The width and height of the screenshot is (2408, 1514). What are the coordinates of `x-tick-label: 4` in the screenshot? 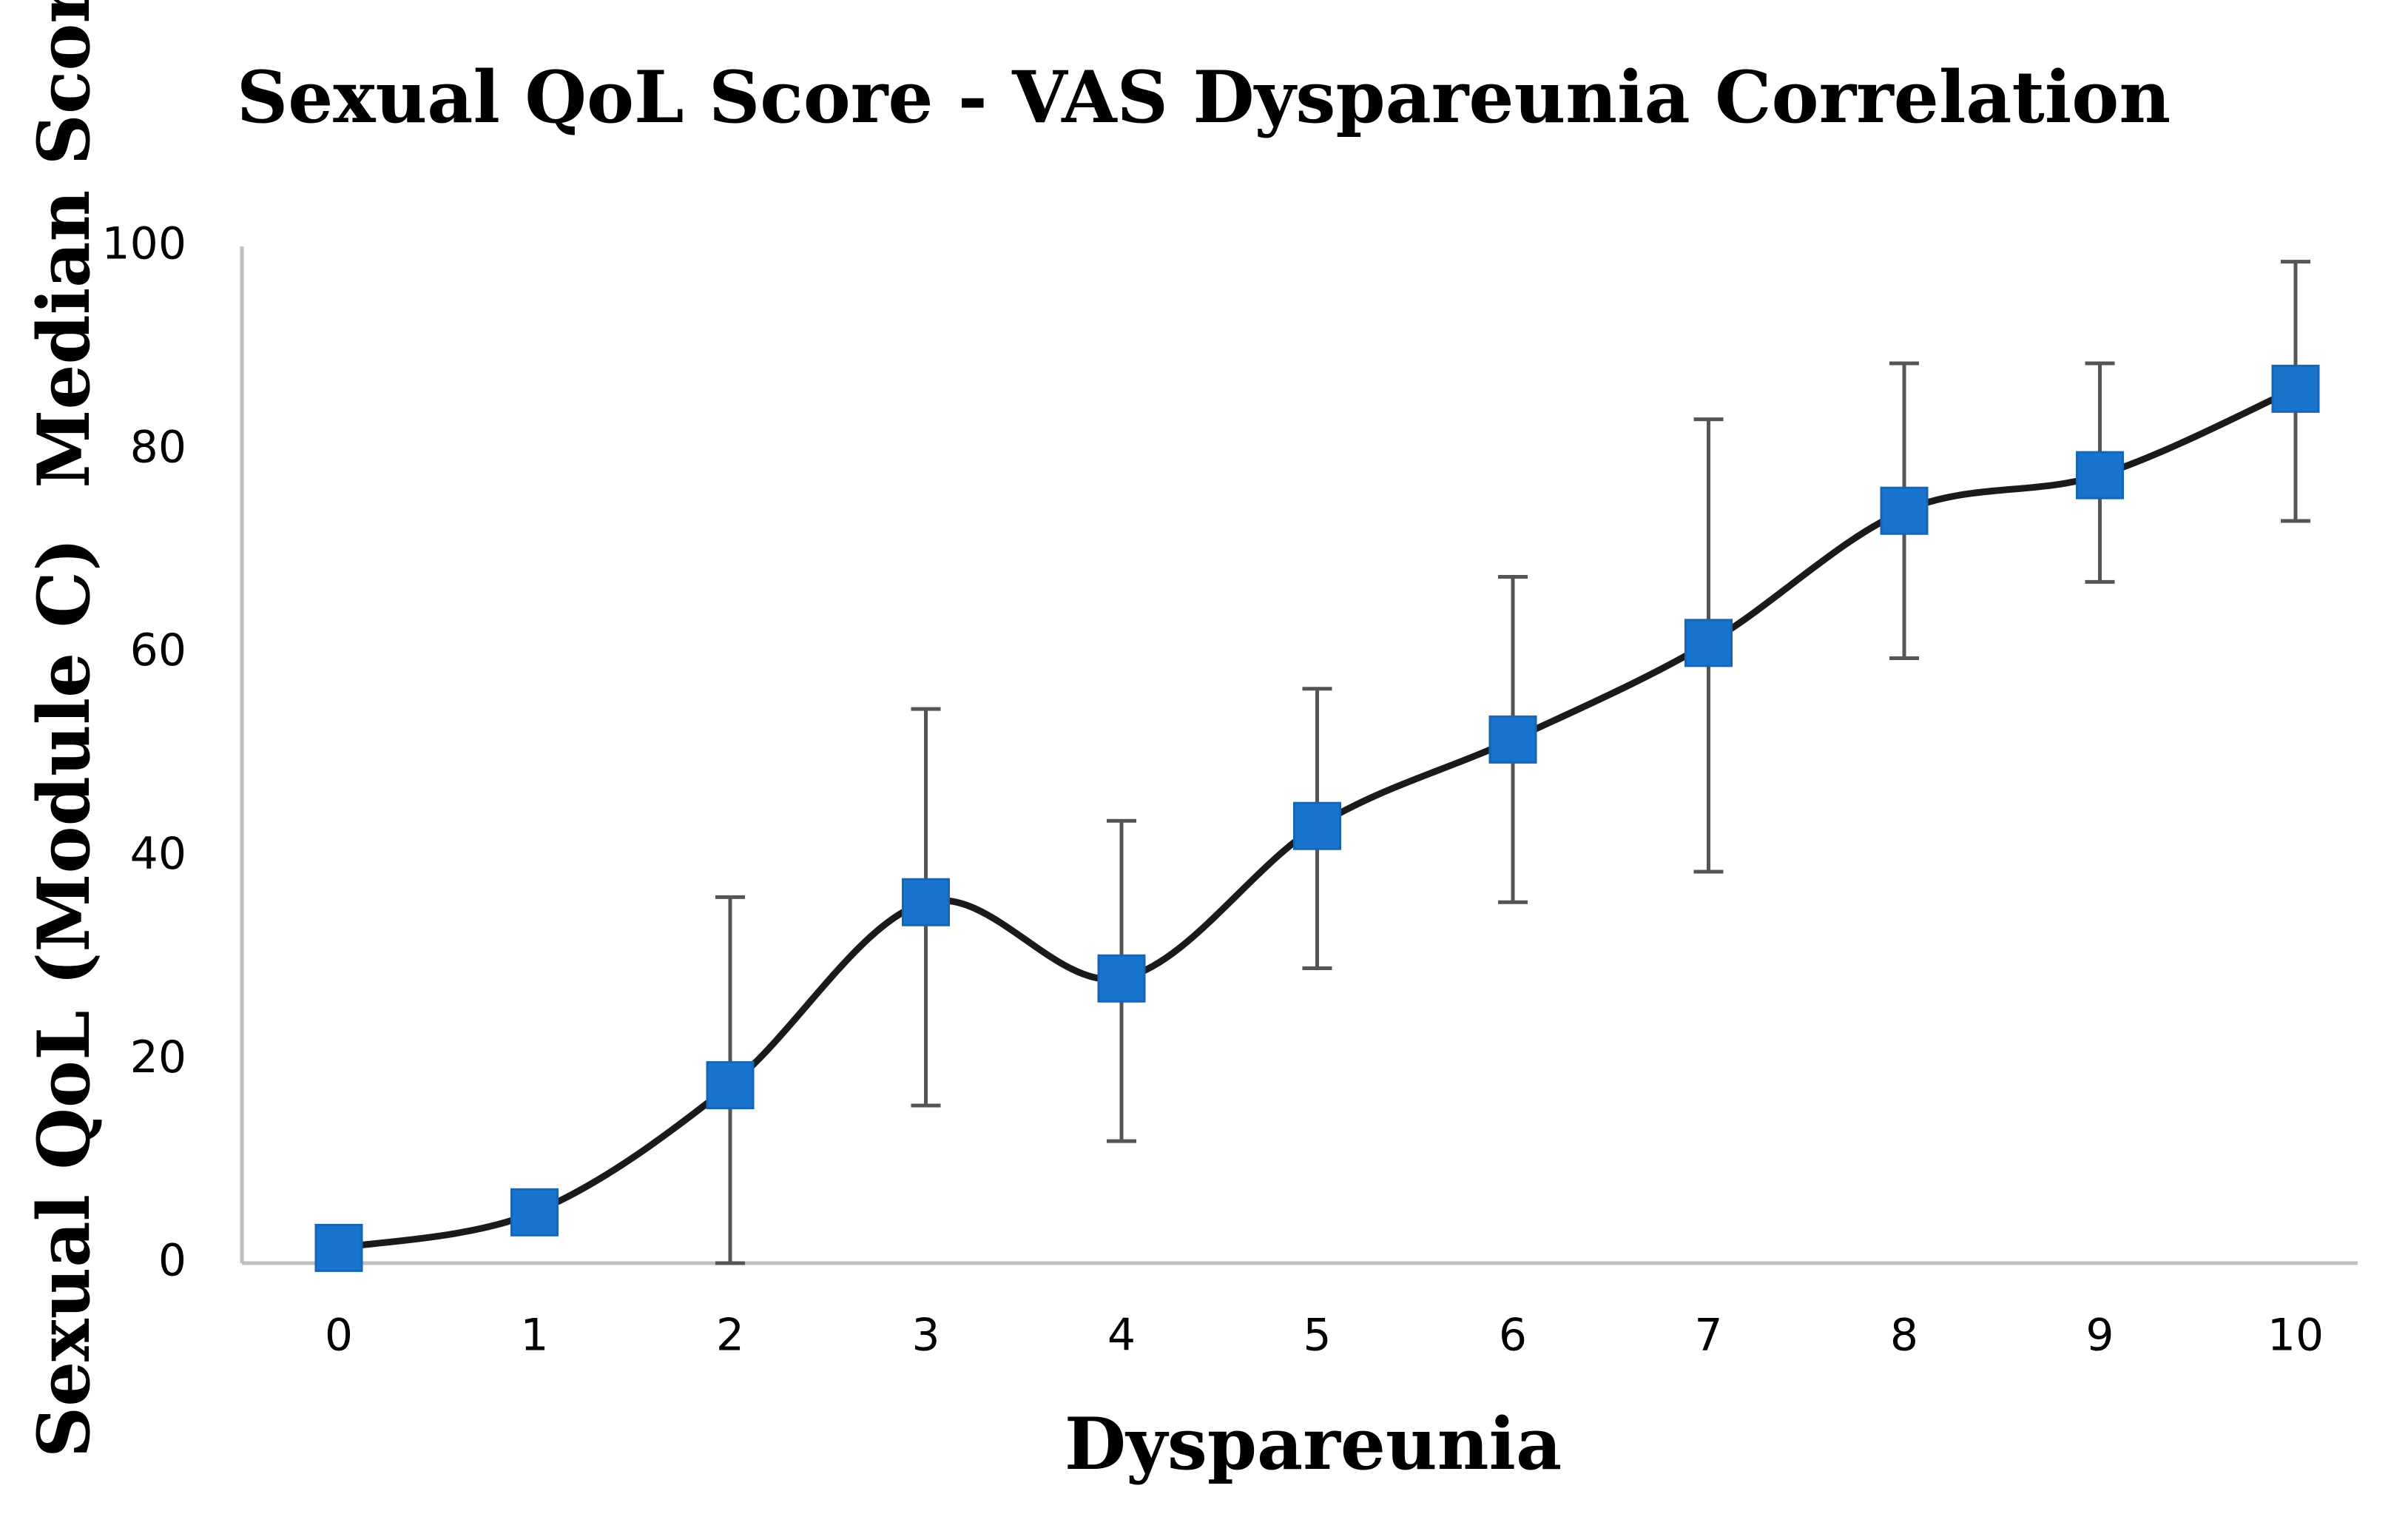 It's located at (1121, 1336).